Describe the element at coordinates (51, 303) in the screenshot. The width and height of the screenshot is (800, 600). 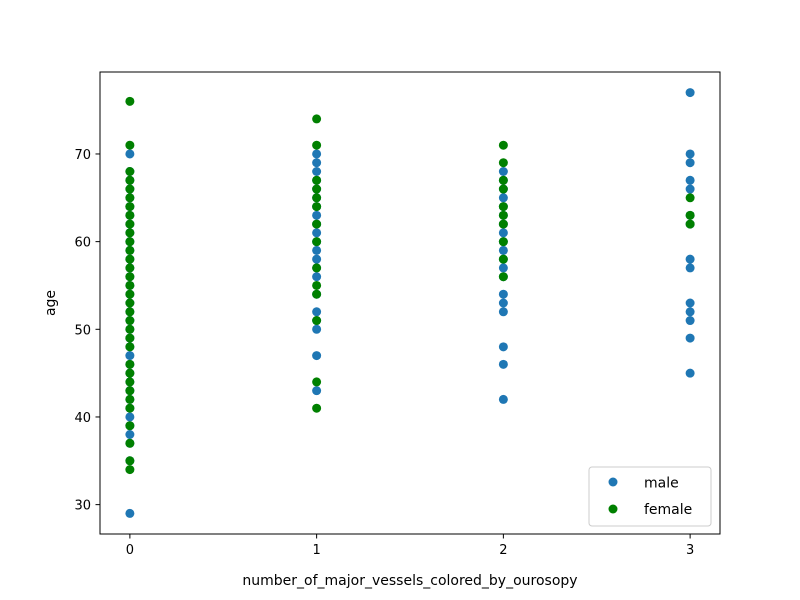
I see `y-axis-label: age` at that location.